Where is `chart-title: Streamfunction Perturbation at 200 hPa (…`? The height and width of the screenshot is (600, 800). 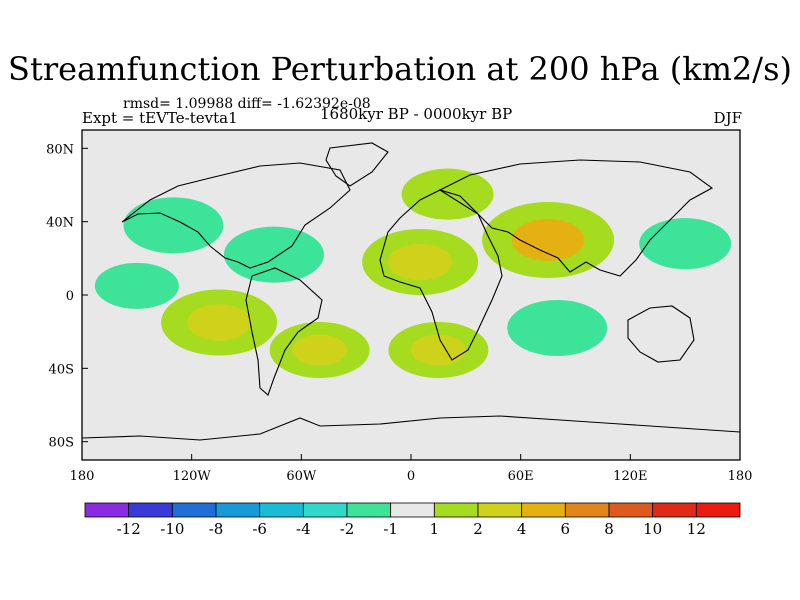 chart-title: Streamfunction Perturbation at 200 hPa (… is located at coordinates (400, 69).